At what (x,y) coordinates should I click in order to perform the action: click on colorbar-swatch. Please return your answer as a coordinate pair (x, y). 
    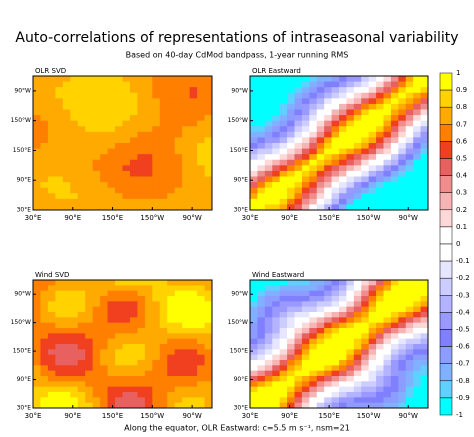
    Looking at the image, I should click on (446, 286).